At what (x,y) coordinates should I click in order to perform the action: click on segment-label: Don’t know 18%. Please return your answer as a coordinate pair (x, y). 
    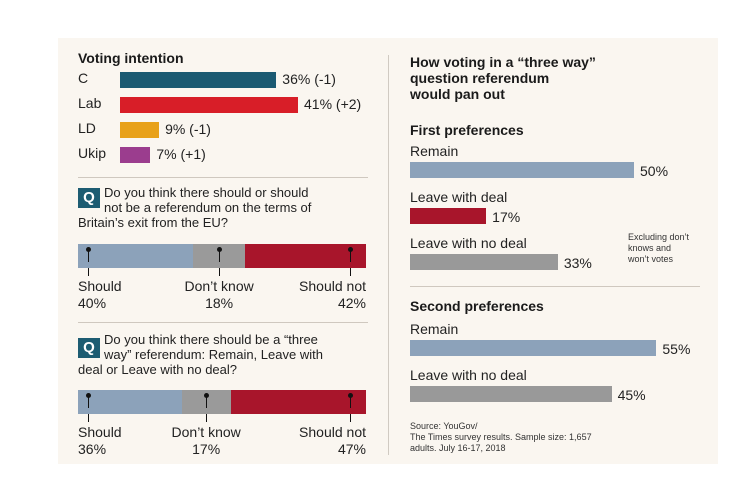
    Looking at the image, I should click on (219, 295).